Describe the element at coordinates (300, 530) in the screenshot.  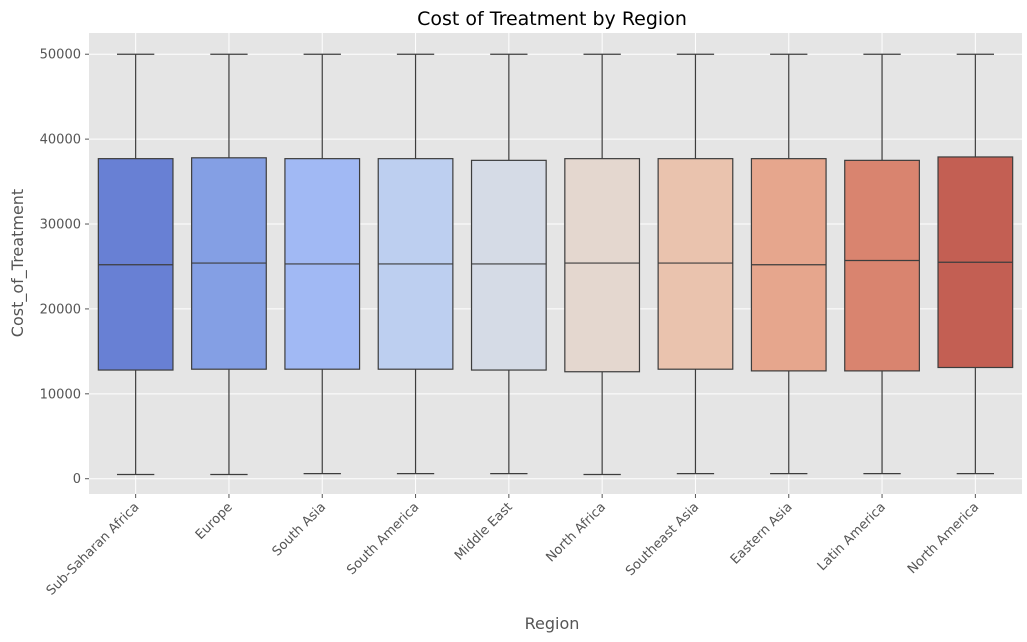
I see `x-tick-label: South Asia` at that location.